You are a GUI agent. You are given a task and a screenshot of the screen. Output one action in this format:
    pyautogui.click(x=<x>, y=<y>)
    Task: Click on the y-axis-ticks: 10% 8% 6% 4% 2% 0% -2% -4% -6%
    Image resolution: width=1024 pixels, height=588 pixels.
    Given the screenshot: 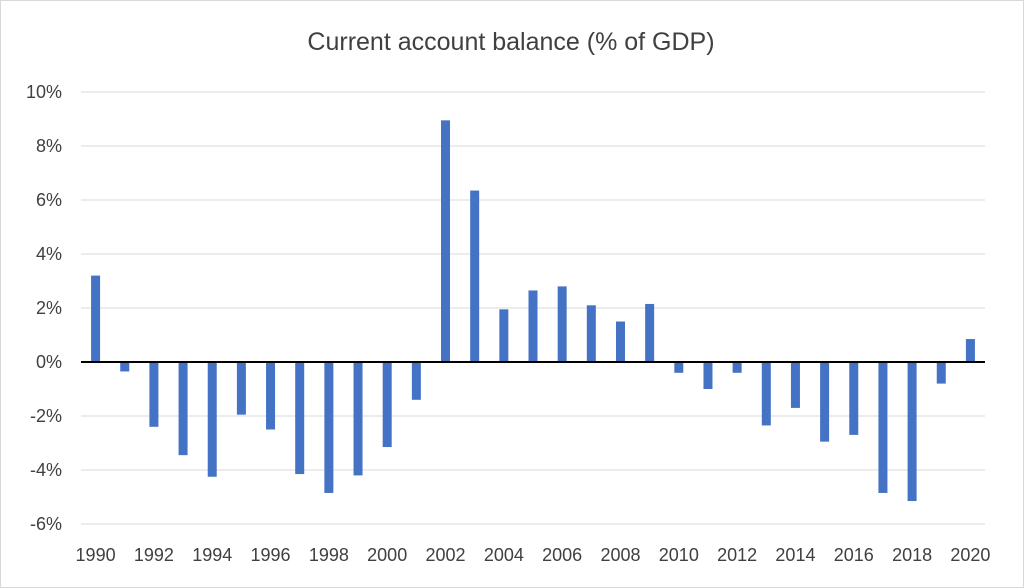 What is the action you would take?
    pyautogui.click(x=44, y=308)
    